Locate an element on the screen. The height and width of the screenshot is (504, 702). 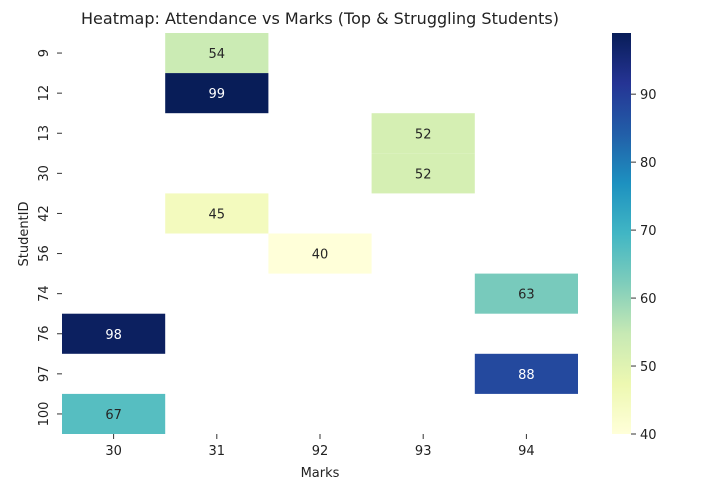
y-tick-label: 56 is located at coordinates (44, 253).